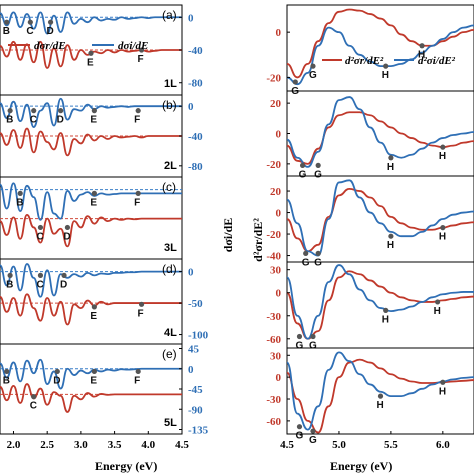 This screenshot has height=474, width=474. I want to click on panel-3: B C D E F (d) 4L 0 -50 -100, so click(104, 301).